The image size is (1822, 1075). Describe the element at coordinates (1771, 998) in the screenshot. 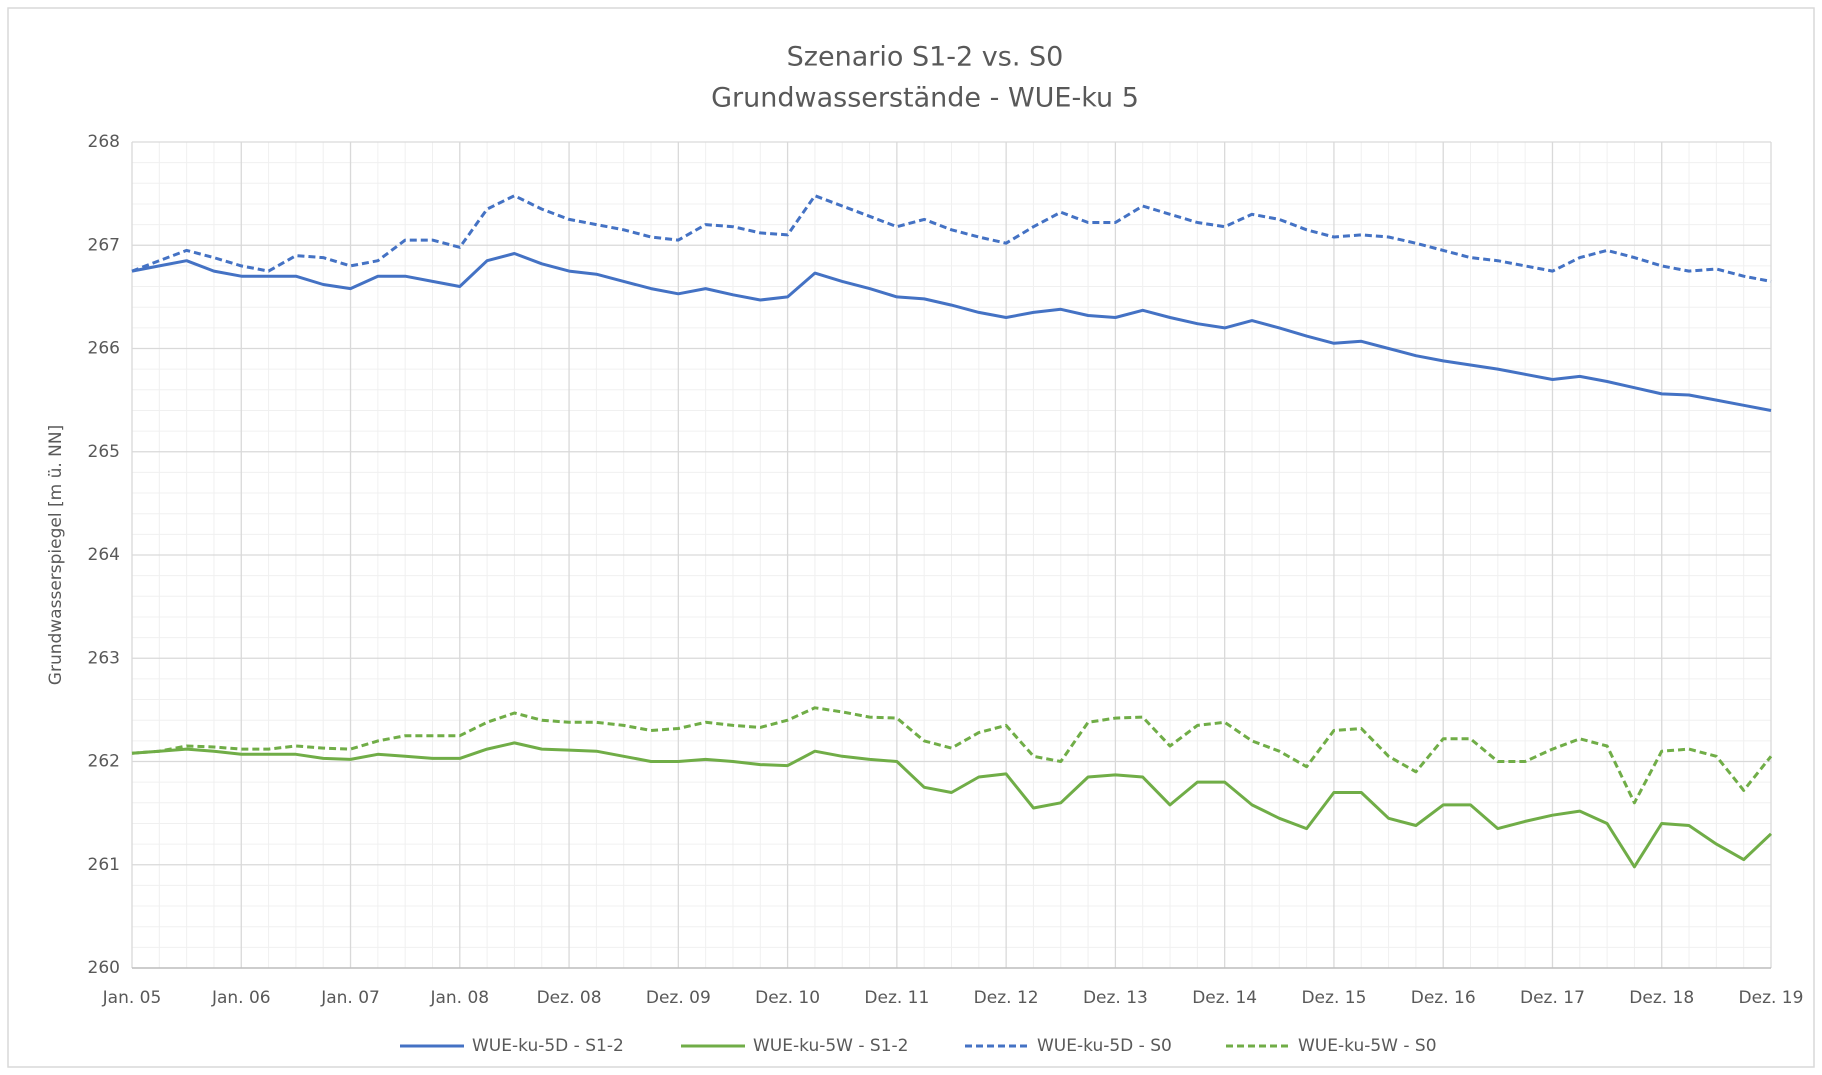

I see `x-tick-label: Dez. 19` at that location.